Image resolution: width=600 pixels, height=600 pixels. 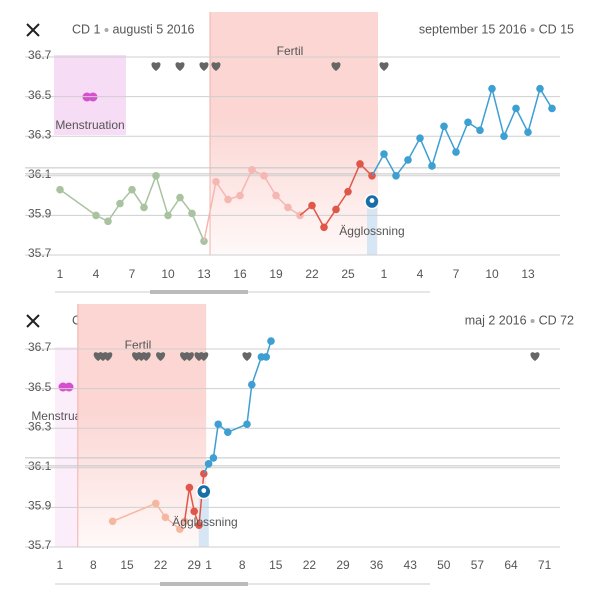 I want to click on x-tick-label: 10, so click(x=168, y=274).